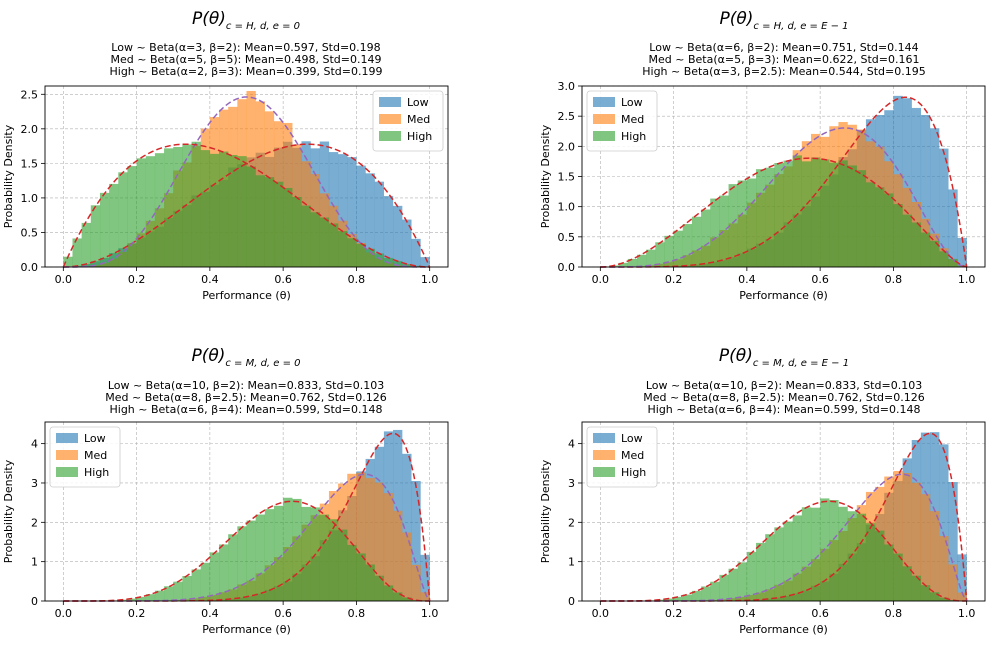  I want to click on y-tick-label: 2.5, so click(30, 94).